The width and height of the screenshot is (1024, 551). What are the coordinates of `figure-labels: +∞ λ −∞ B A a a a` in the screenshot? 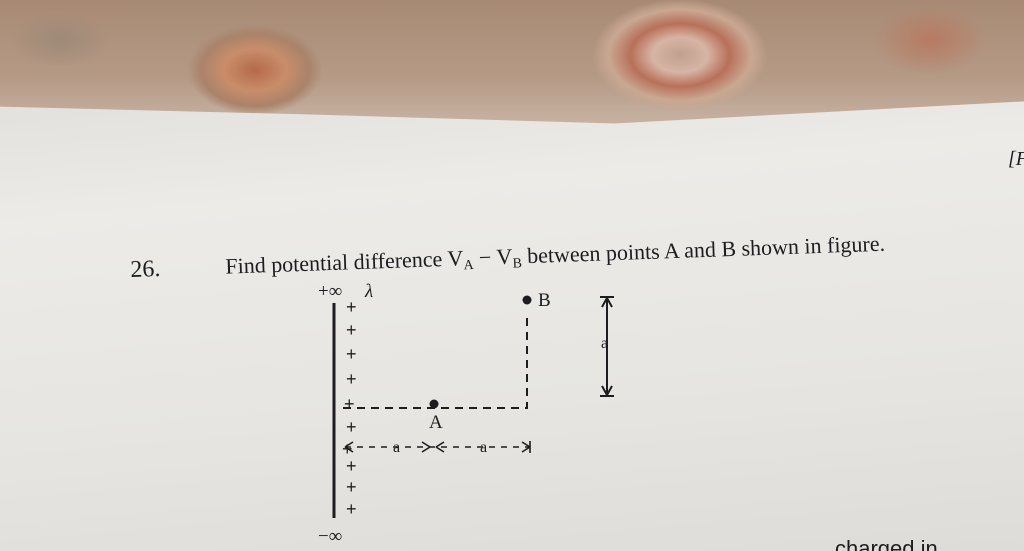 It's located at (463, 414).